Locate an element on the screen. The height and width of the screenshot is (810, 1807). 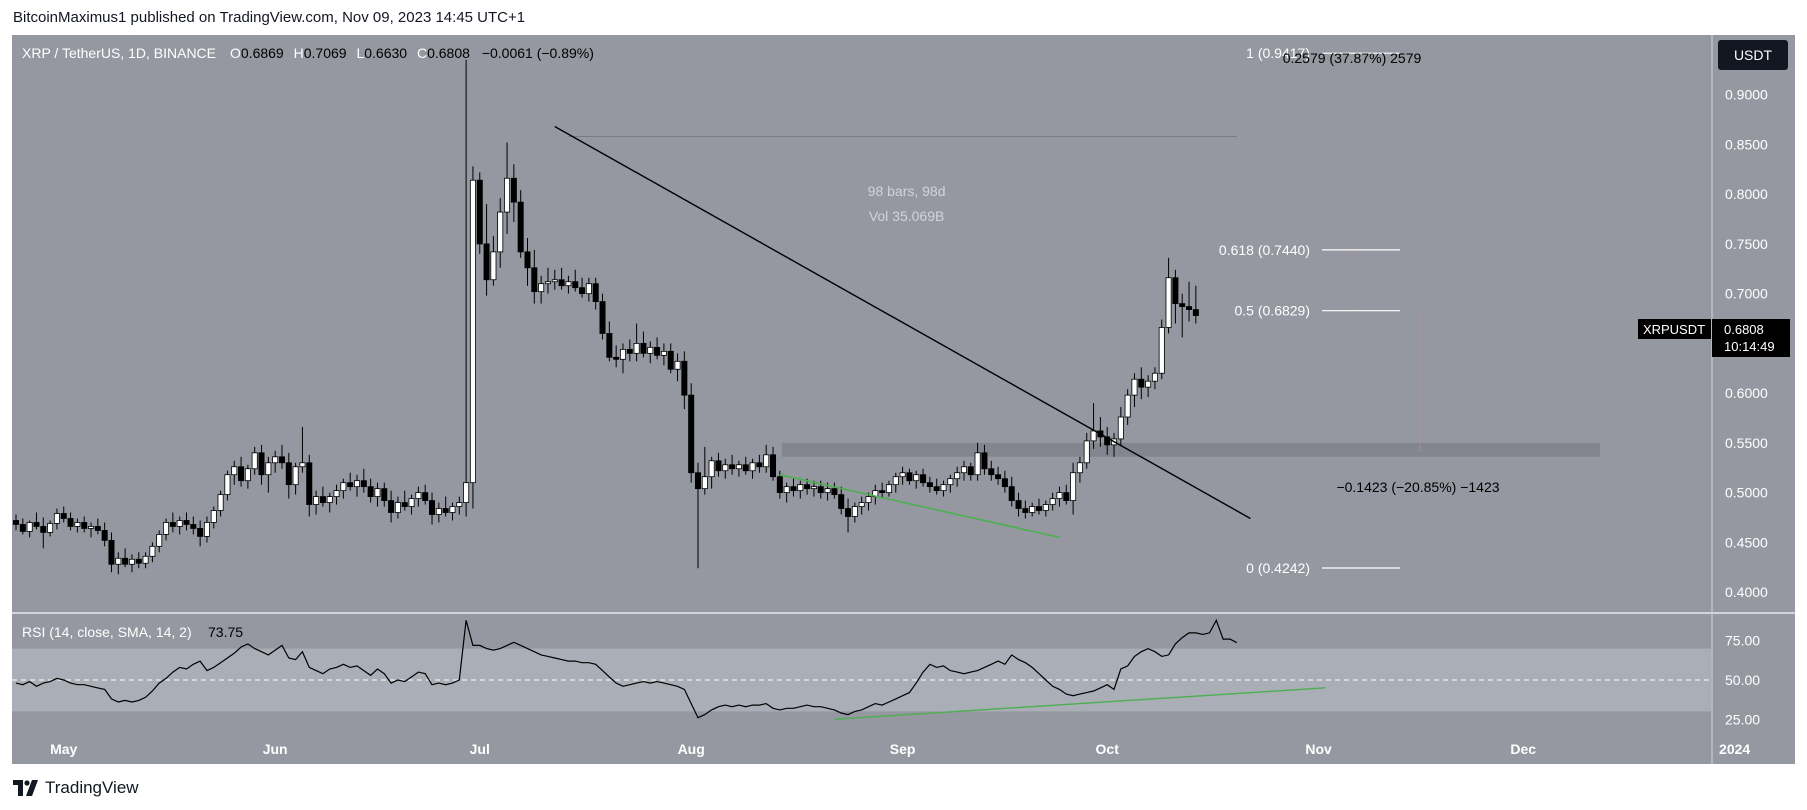
tradingview-brand: TradingView is located at coordinates (76, 788).